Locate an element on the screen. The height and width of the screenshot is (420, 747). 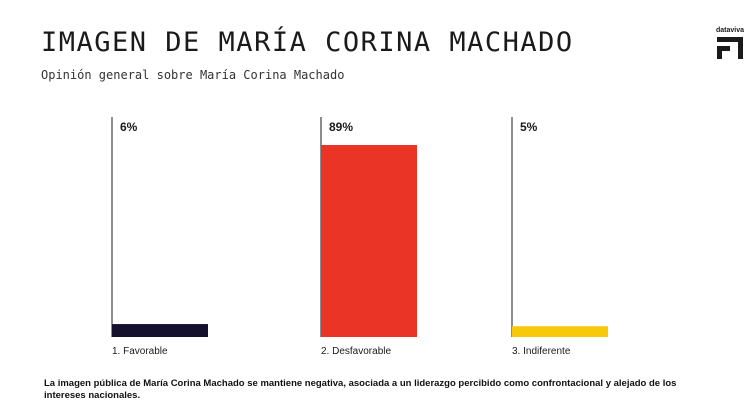
brand-logo: dataviva is located at coordinates (730, 42).